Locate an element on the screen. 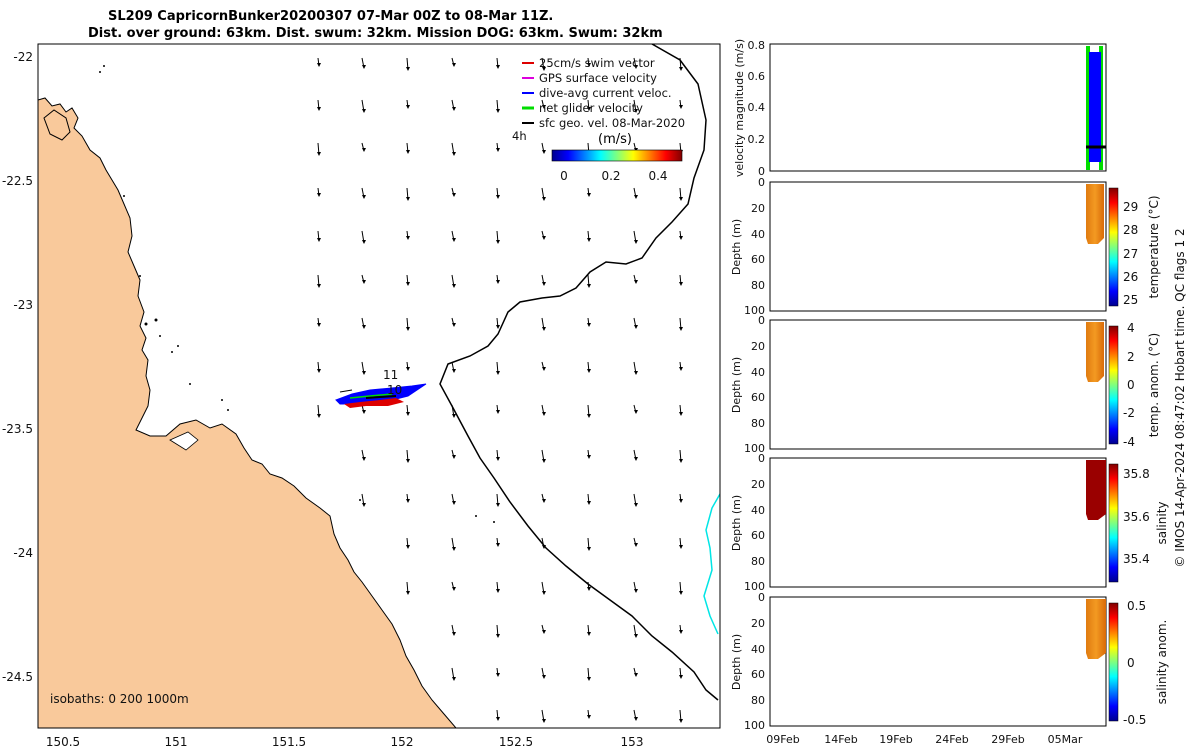 The height and width of the screenshot is (750, 1200). cbar-tick: 2 is located at coordinates (1131, 357).